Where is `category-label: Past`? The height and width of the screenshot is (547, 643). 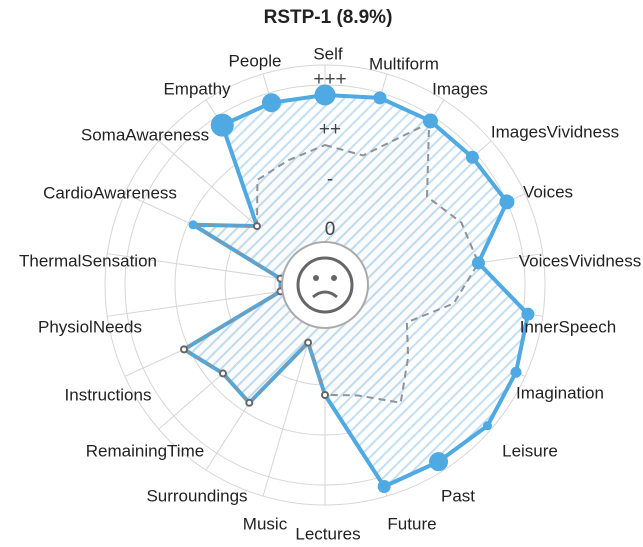
category-label: Past is located at coordinates (458, 495).